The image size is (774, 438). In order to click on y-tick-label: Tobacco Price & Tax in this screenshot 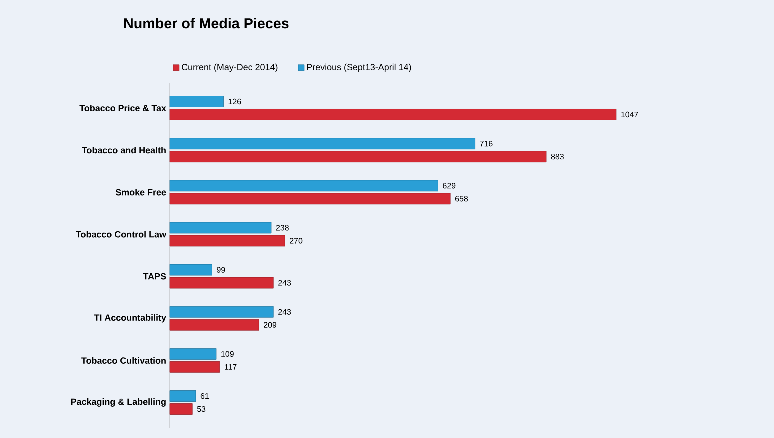, I will do `click(123, 108)`.